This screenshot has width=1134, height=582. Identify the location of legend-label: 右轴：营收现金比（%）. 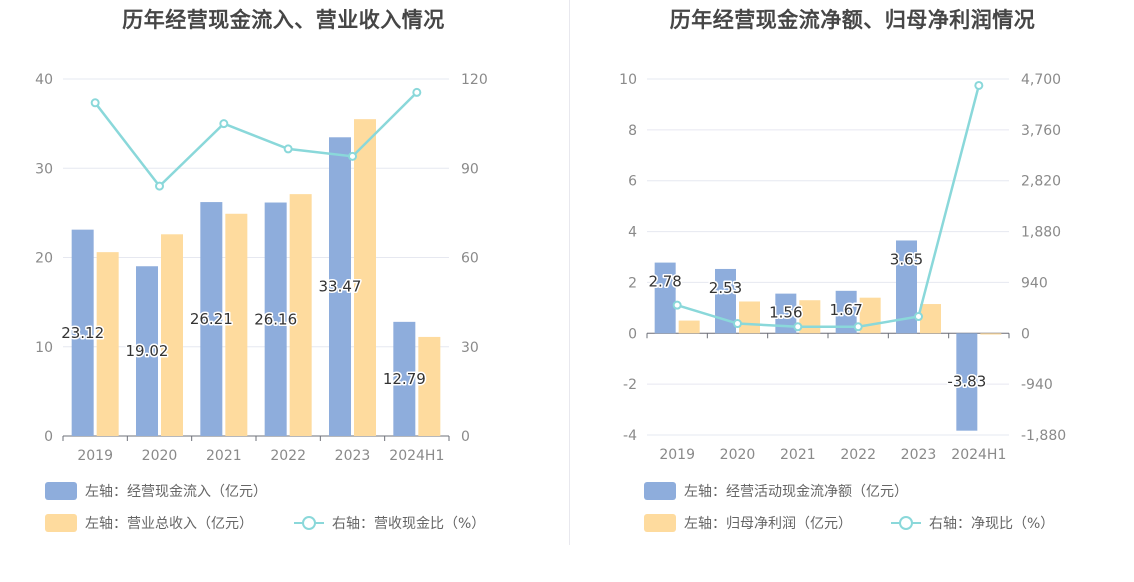
(409, 524).